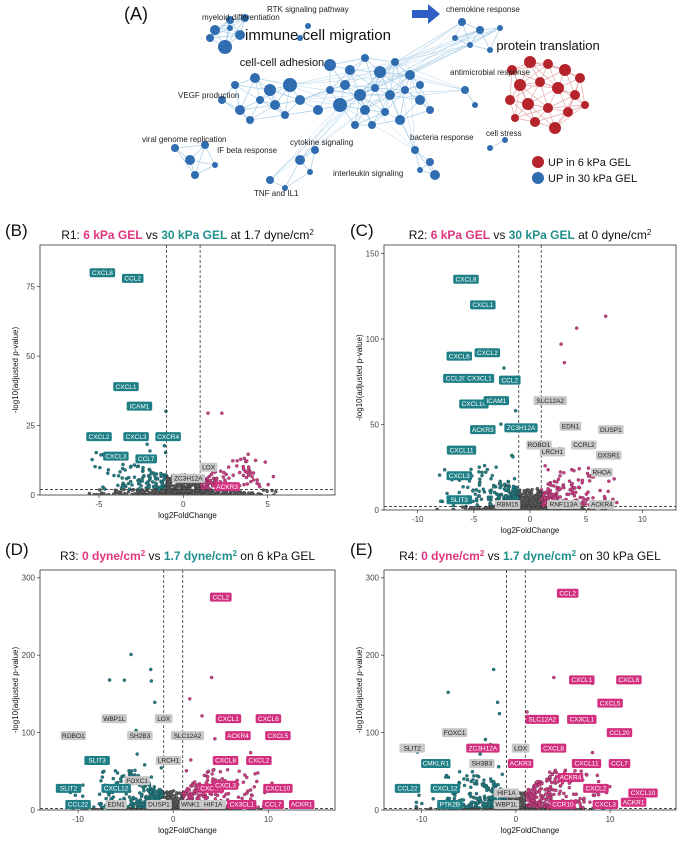  I want to click on net-label-rtk: RTK signaling pathway, so click(308, 9).